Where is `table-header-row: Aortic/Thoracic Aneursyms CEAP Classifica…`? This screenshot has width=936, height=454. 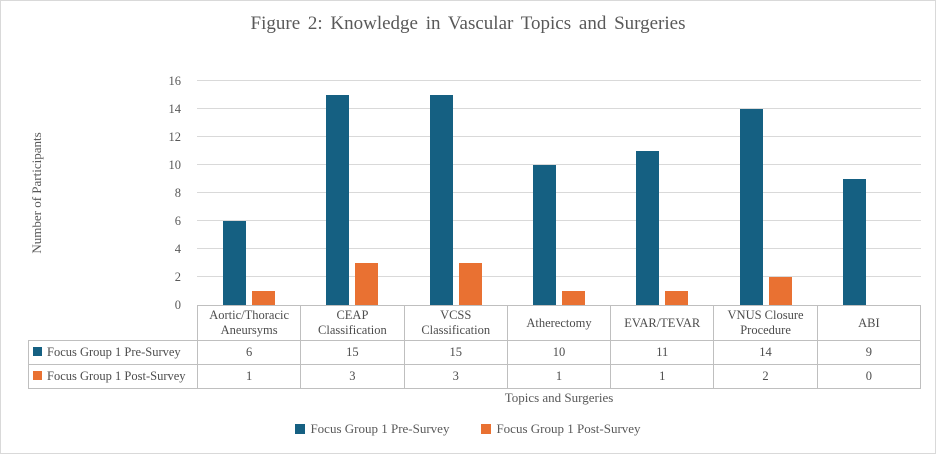
table-header-row: Aortic/Thoracic Aneursyms CEAP Classifica… is located at coordinates (475, 323).